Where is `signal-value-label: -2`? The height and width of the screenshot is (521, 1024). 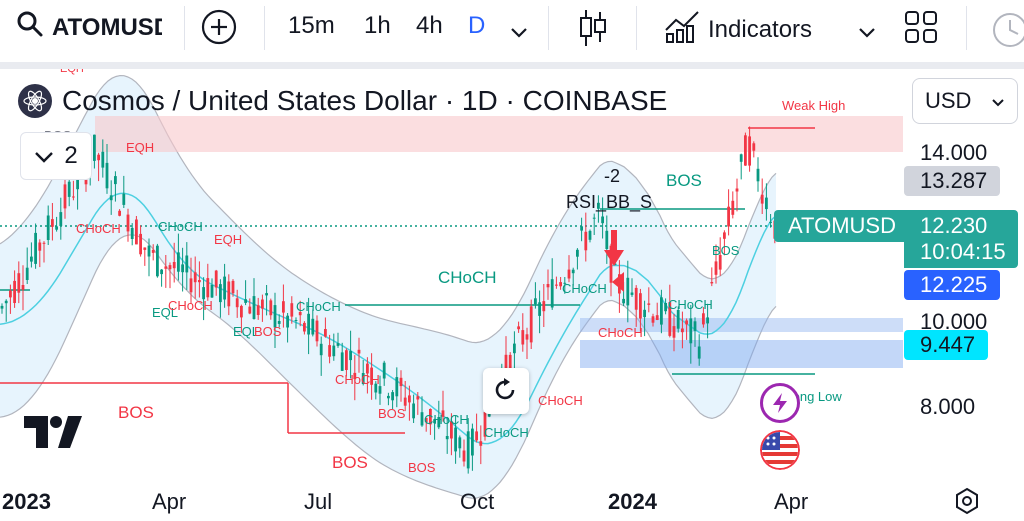
signal-value-label: -2 is located at coordinates (612, 176).